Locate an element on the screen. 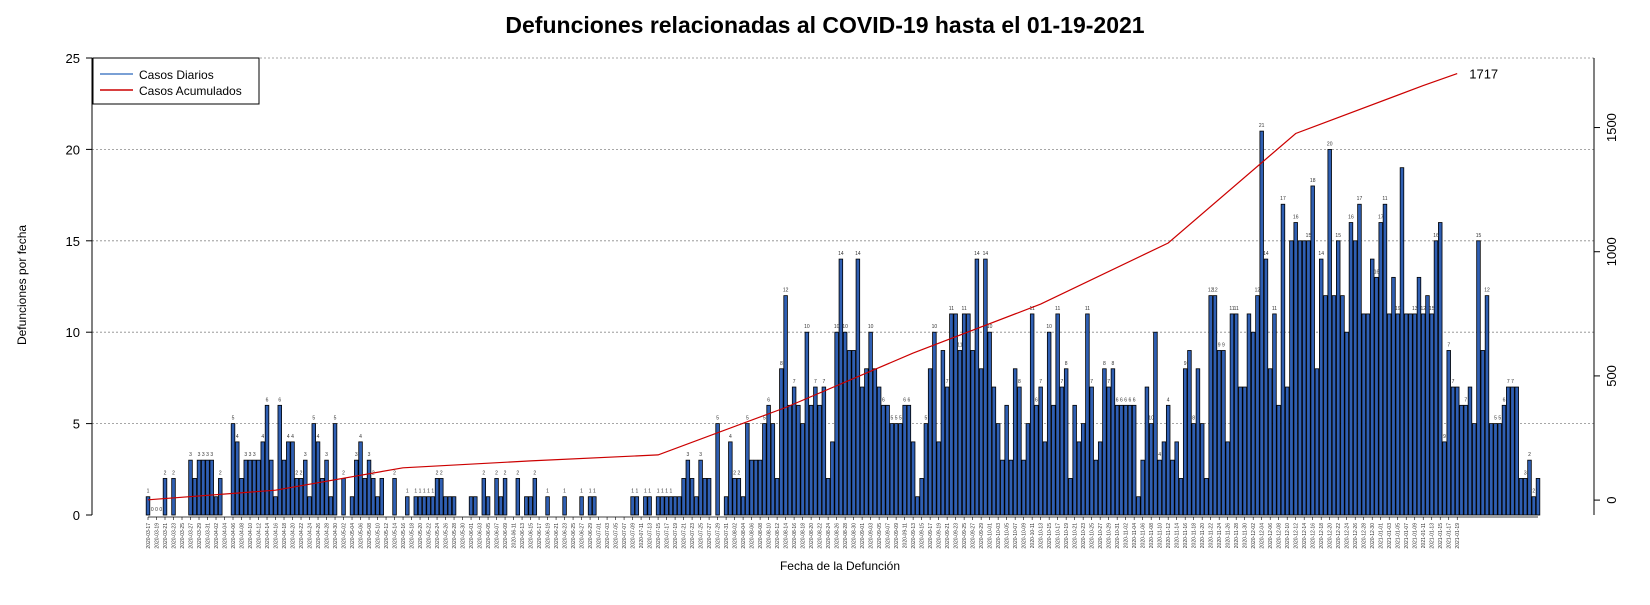 The width and height of the screenshot is (1650, 605). bar-value-label: 10 is located at coordinates (837, 327).